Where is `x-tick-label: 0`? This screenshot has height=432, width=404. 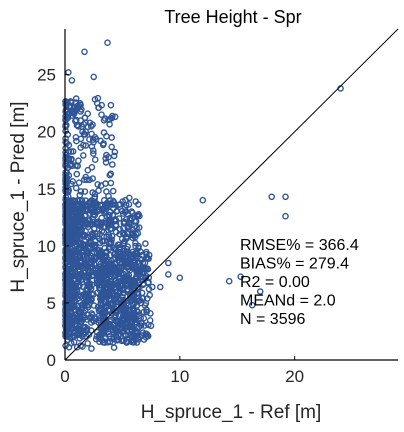
x-tick-label: 0 is located at coordinates (64, 376).